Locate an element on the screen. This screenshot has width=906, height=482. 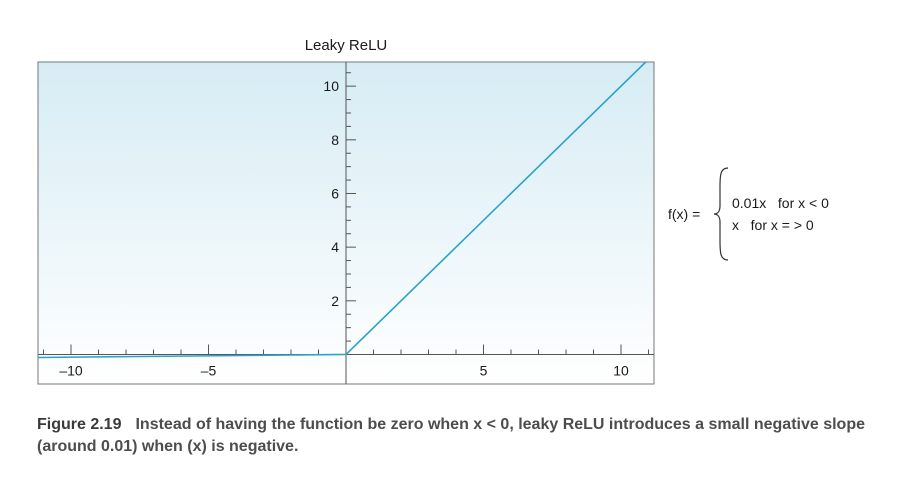
formula-case-negative: 0.01x for x < 0 is located at coordinates (780, 203).